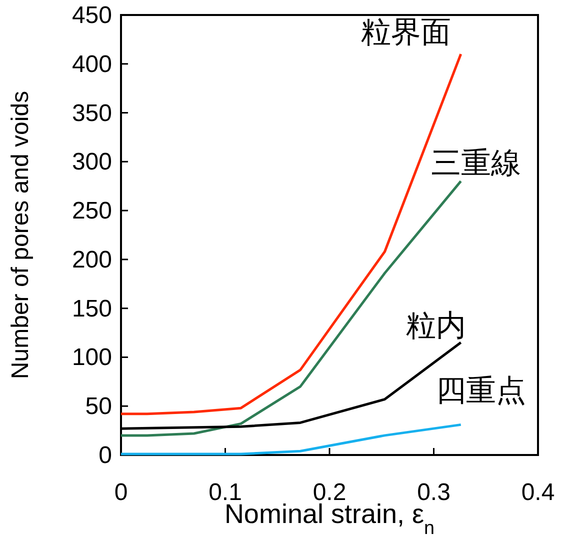  I want to click on y-tick-label: 100, so click(92, 358).